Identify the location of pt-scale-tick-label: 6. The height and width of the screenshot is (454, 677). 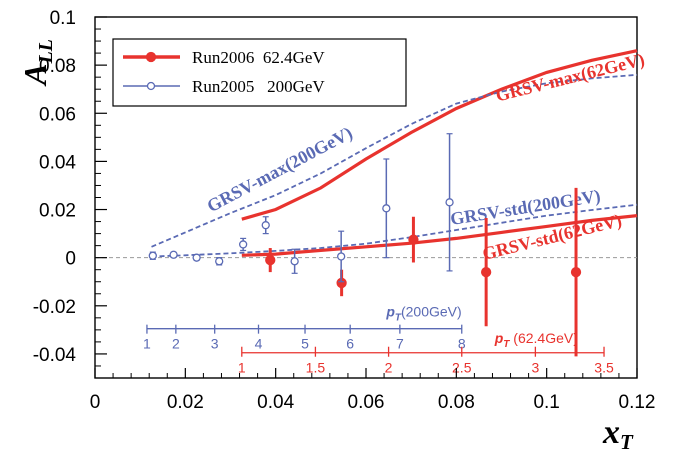
(350, 344).